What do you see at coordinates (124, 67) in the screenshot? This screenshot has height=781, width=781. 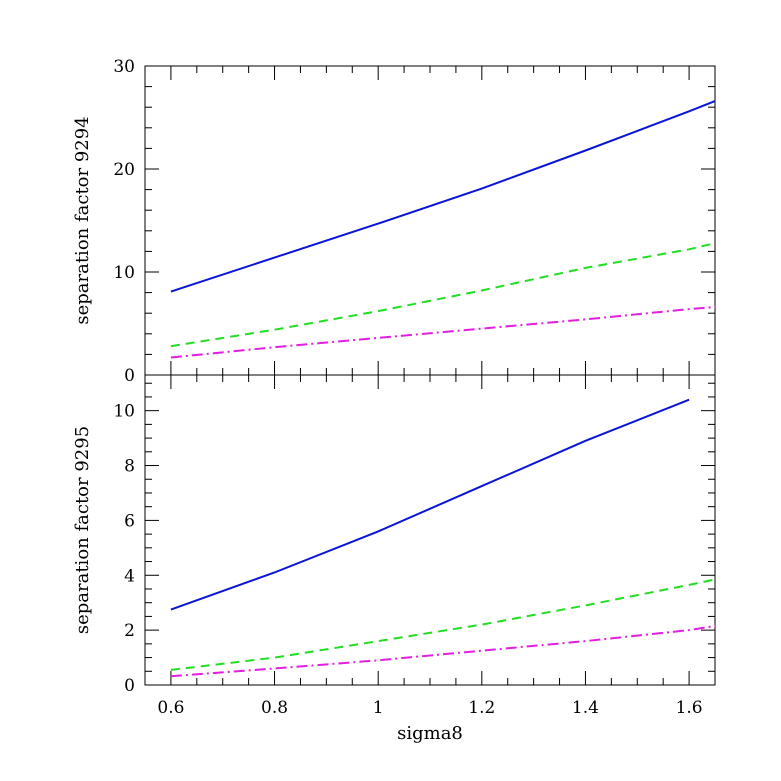 I see `y-tick-label: 30` at bounding box center [124, 67].